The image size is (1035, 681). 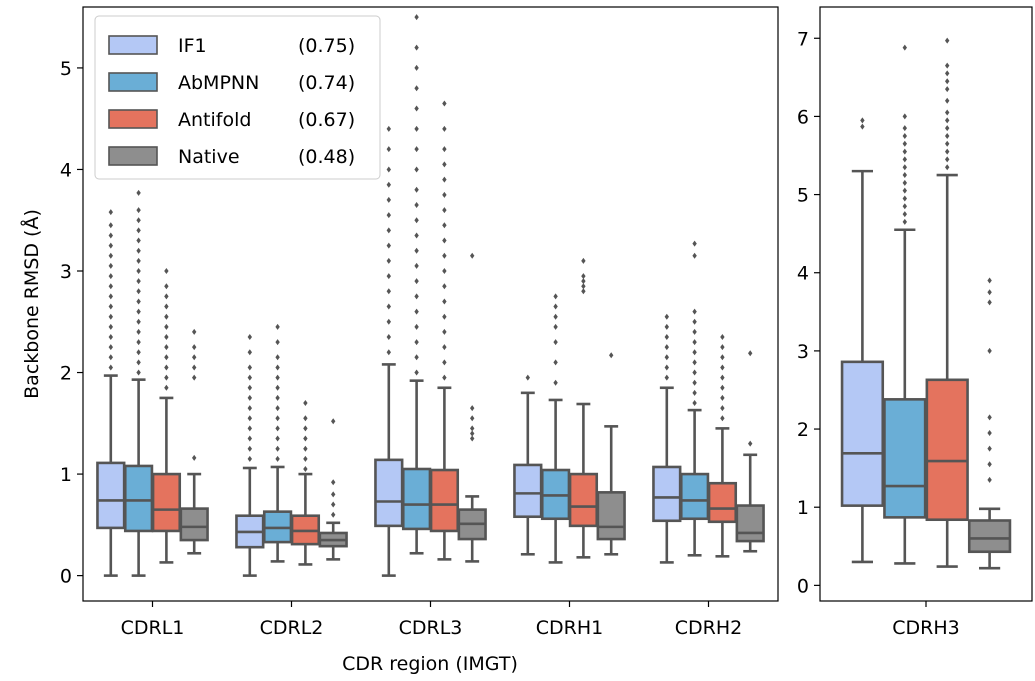 What do you see at coordinates (667, 494) in the screenshot?
I see `box-cdrh2-if1-iqr` at bounding box center [667, 494].